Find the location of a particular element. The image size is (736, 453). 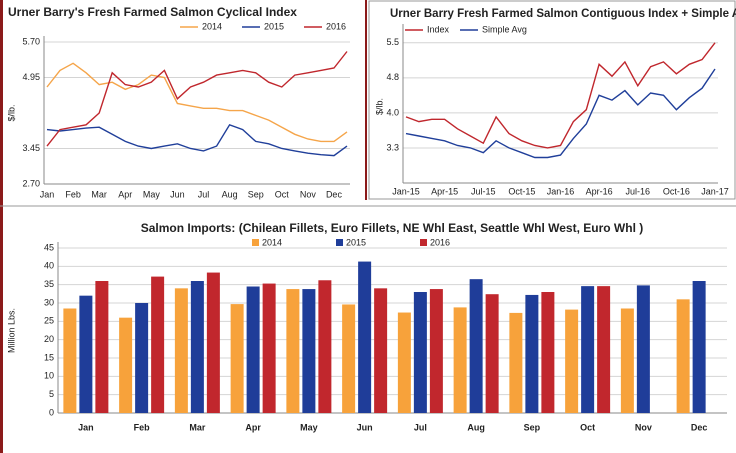

y-tick-label: 10 is located at coordinates (49, 376).